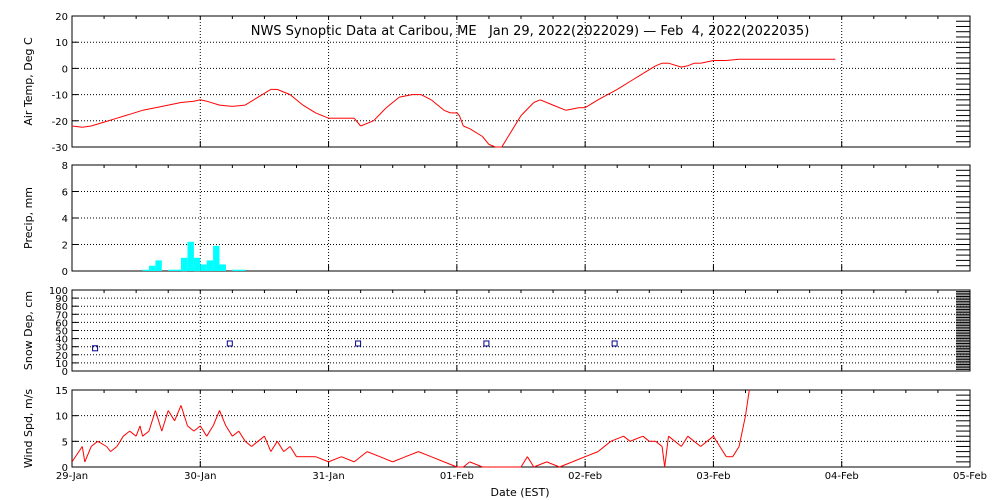 This screenshot has width=1000, height=500. I want to click on y-tick-label: -20, so click(60, 122).